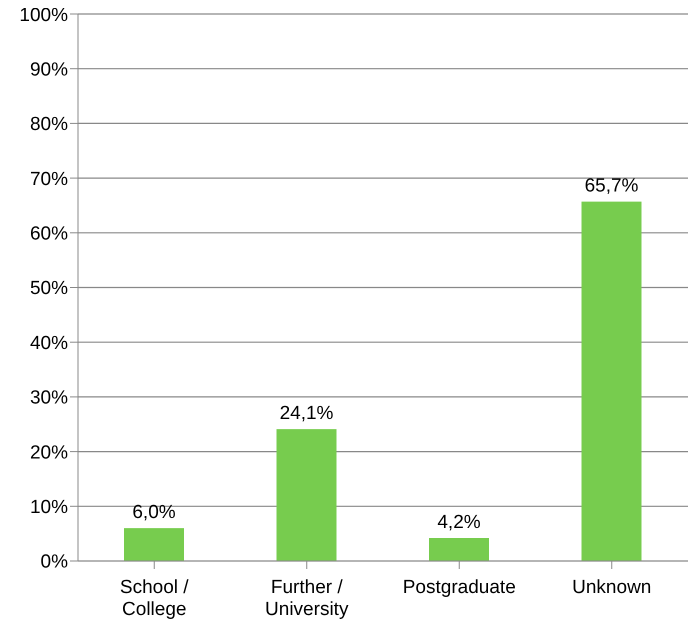 The width and height of the screenshot is (690, 625). Describe the element at coordinates (459, 587) in the screenshot. I see `x-tick-label: Postgraduate` at that location.